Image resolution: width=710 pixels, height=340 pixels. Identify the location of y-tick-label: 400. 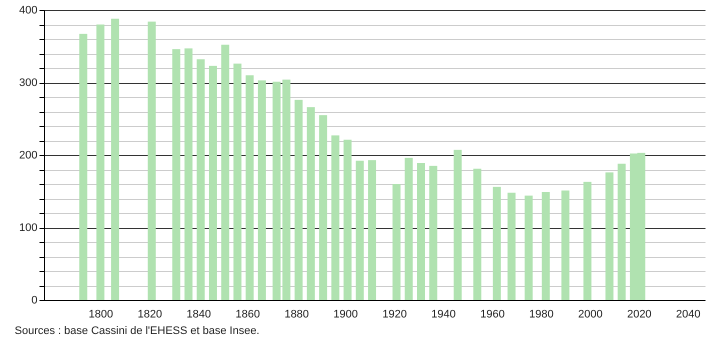
(28, 10).